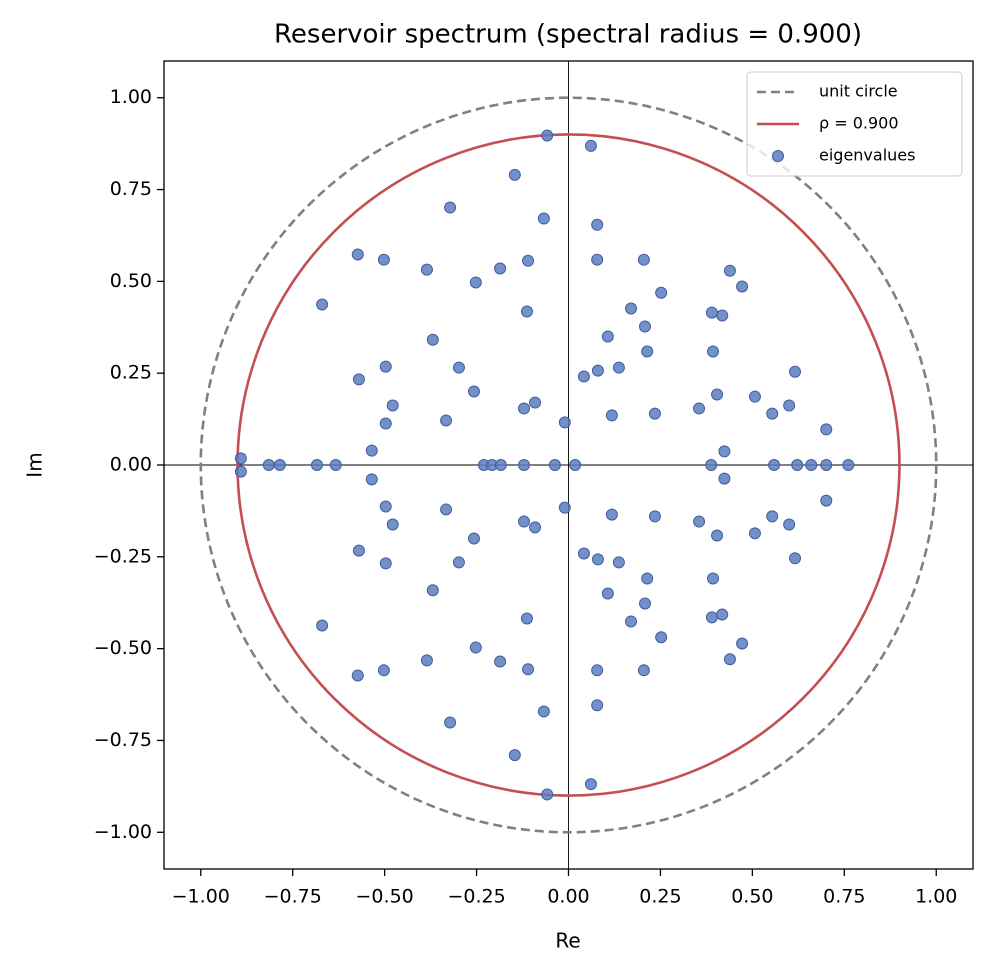 The height and width of the screenshot is (977, 992). I want to click on y-tick-label: 0.25, so click(131, 373).